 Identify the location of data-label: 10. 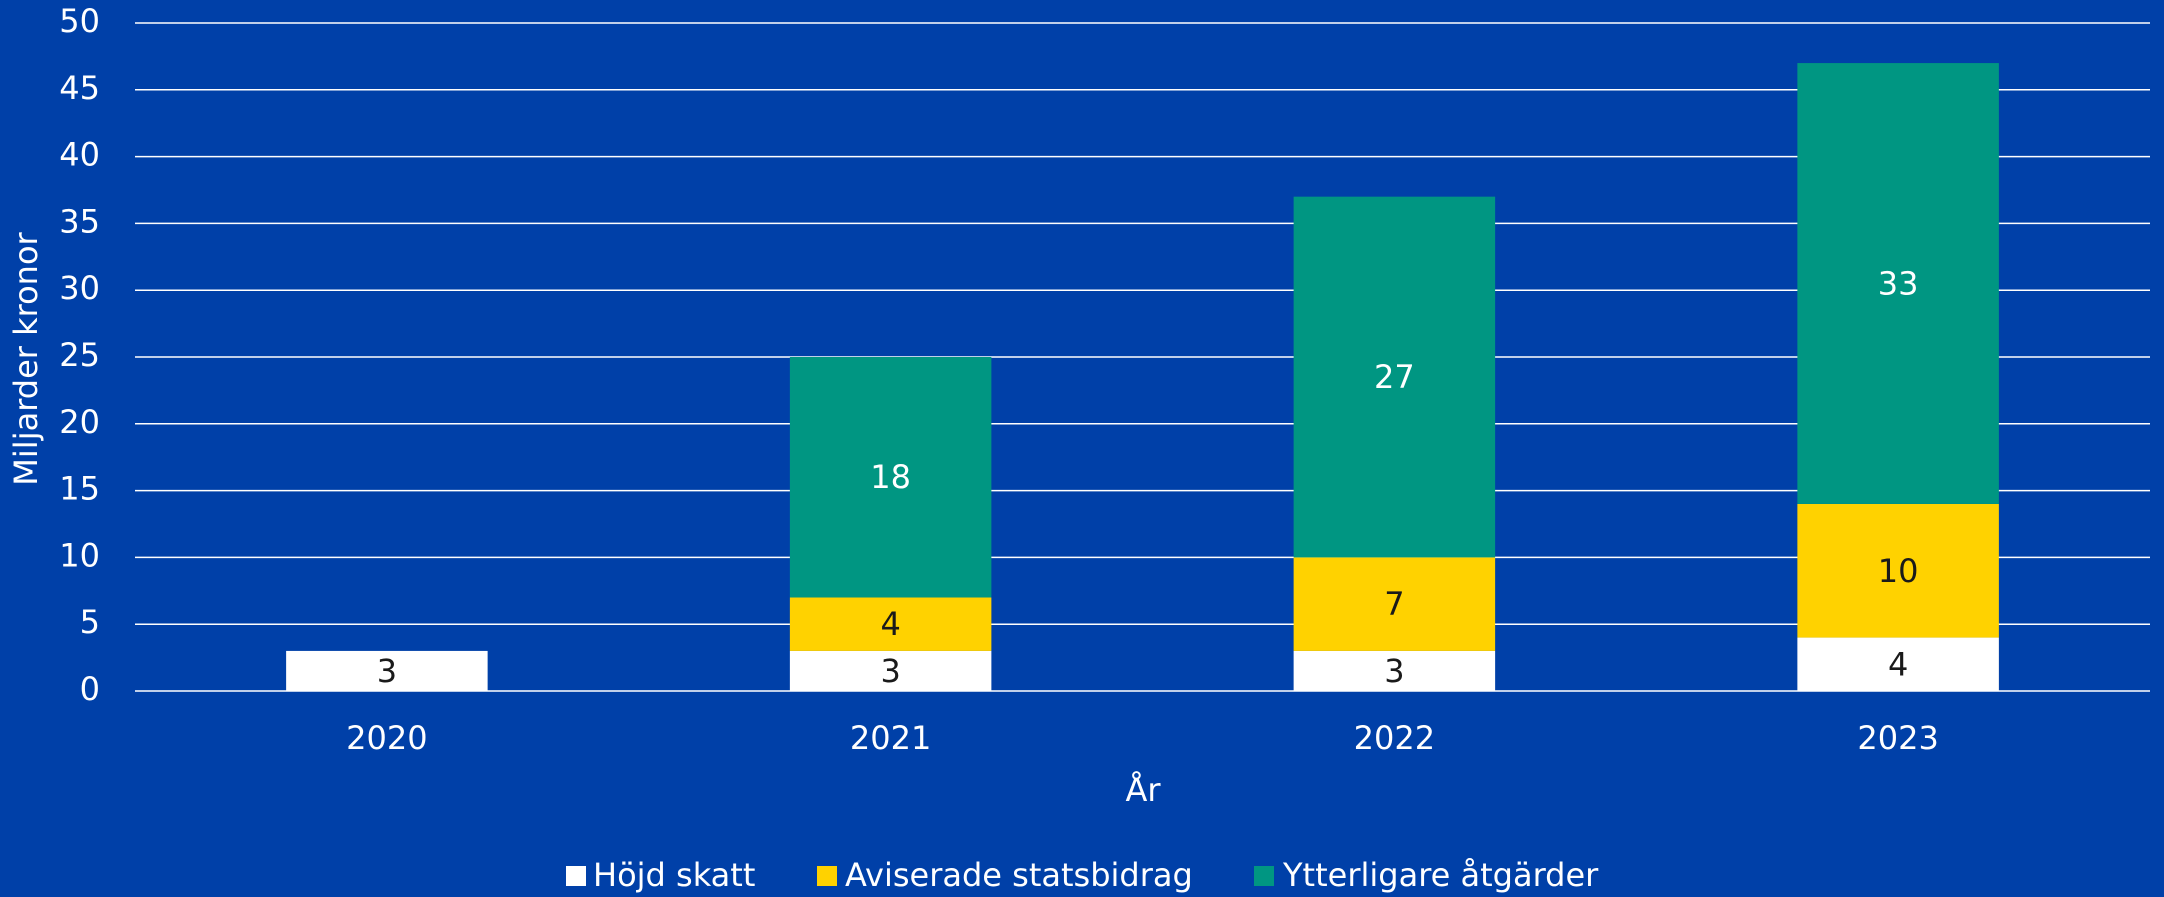
(1898, 571).